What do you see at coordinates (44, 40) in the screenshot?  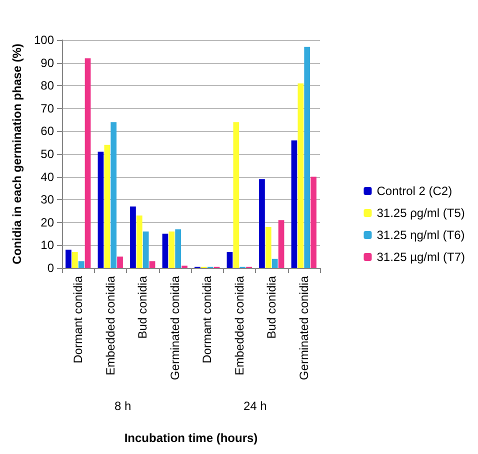 I see `y-tick-label: 100` at bounding box center [44, 40].